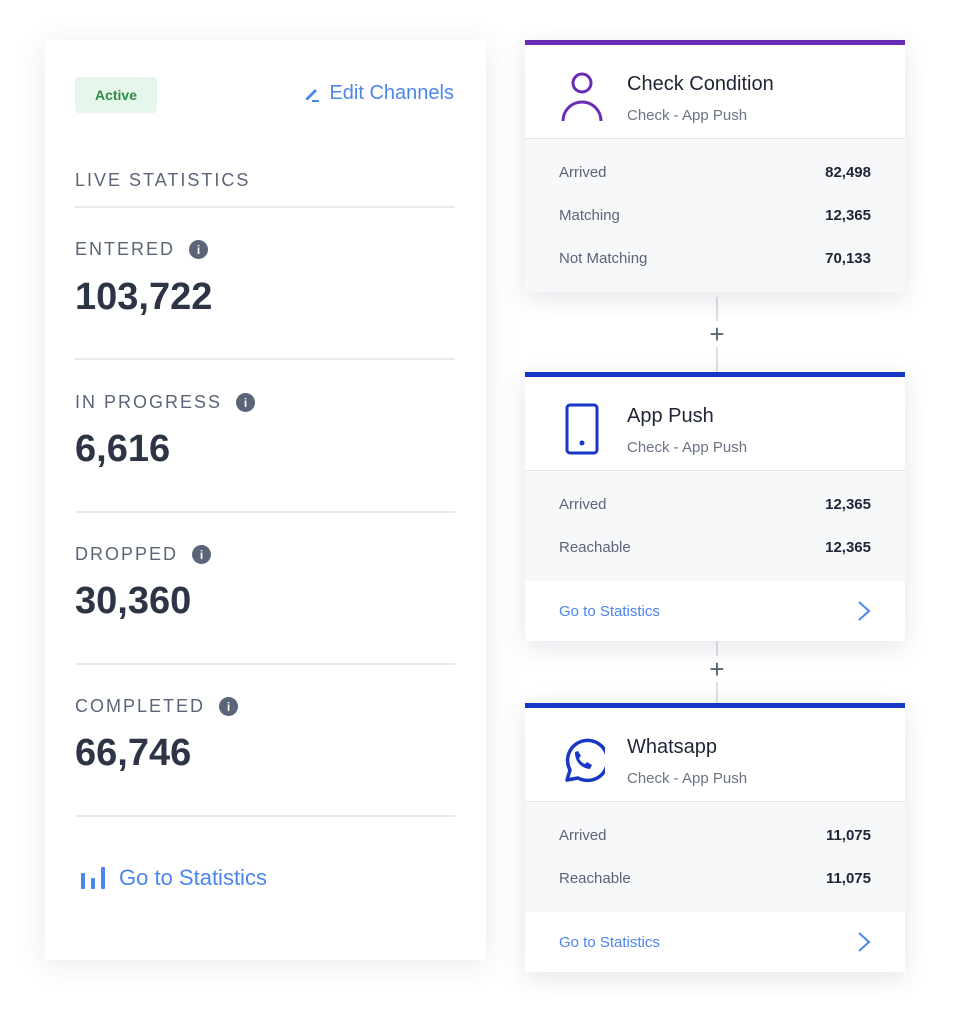 Image resolution: width=956 pixels, height=1024 pixels. What do you see at coordinates (603, 258) in the screenshot?
I see `row-label: Not Matching` at bounding box center [603, 258].